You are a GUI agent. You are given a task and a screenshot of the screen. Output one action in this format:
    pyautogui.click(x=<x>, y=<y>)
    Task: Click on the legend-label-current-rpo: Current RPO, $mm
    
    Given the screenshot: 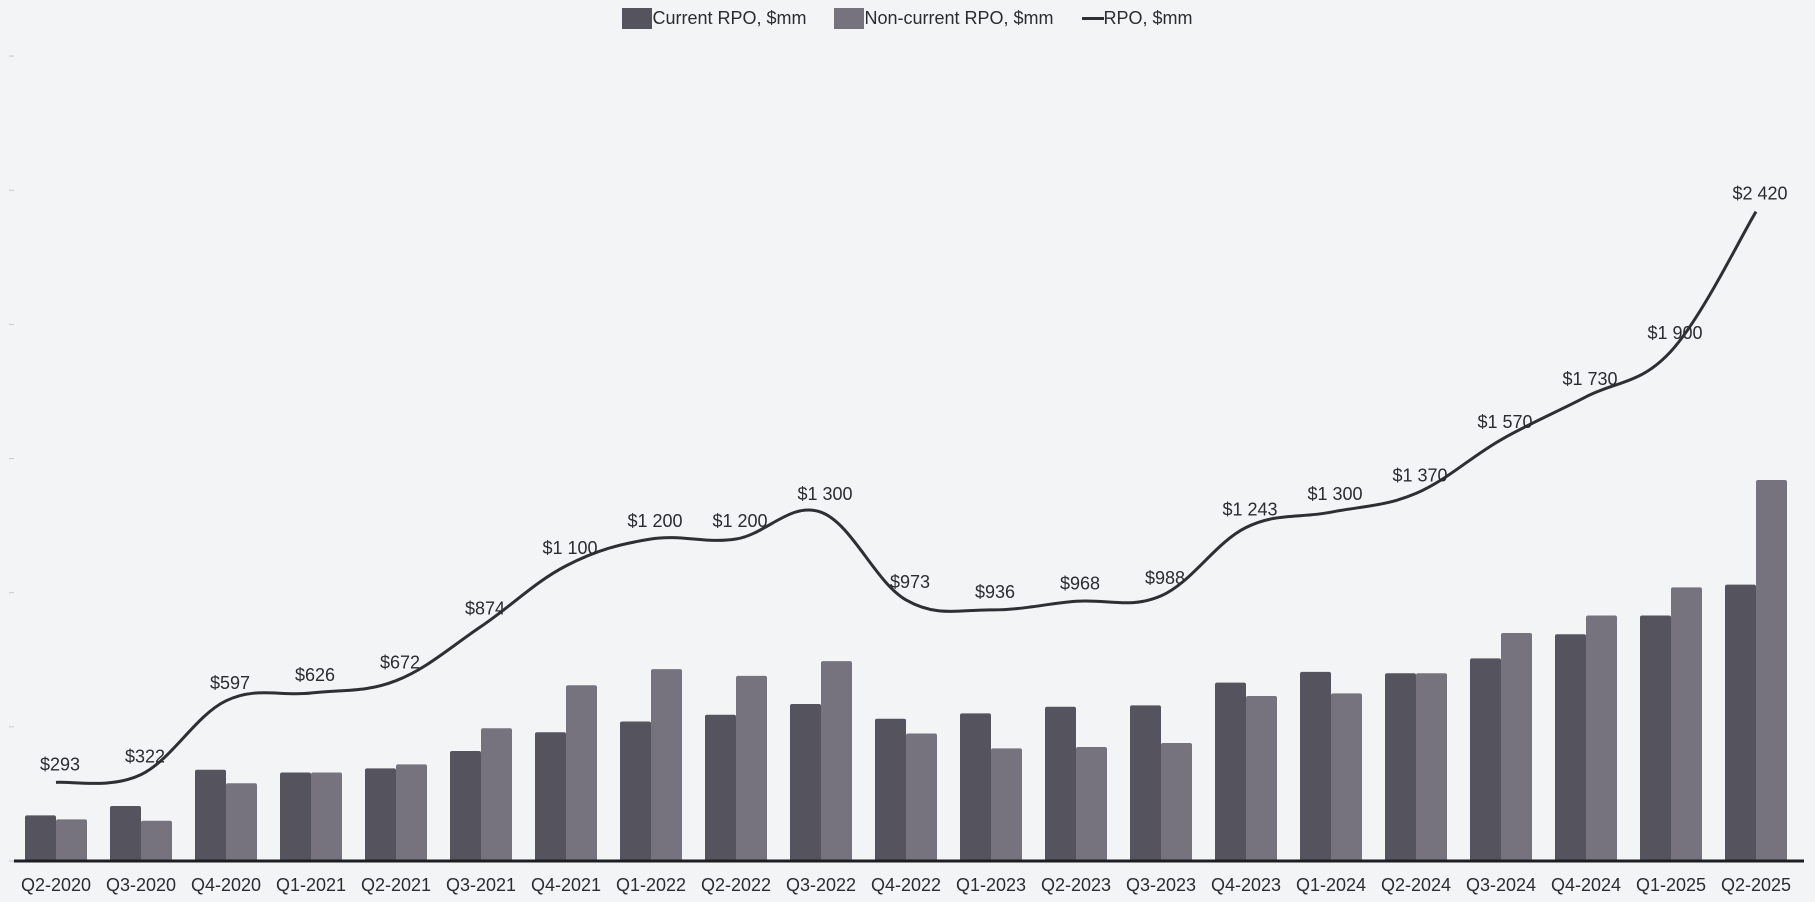 What is the action you would take?
    pyautogui.click(x=729, y=18)
    